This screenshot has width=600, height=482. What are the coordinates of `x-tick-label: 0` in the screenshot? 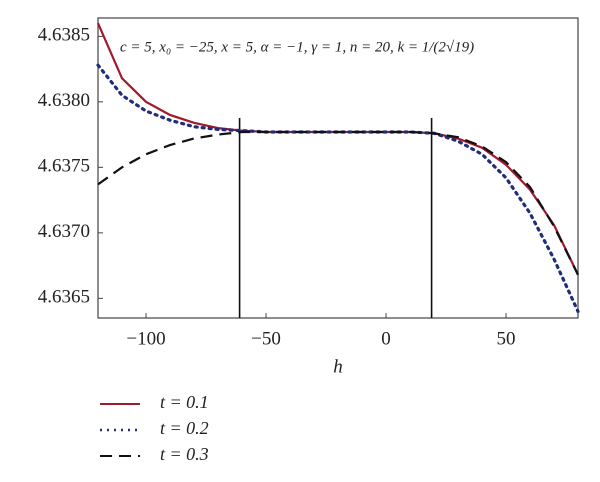 It's located at (386, 338).